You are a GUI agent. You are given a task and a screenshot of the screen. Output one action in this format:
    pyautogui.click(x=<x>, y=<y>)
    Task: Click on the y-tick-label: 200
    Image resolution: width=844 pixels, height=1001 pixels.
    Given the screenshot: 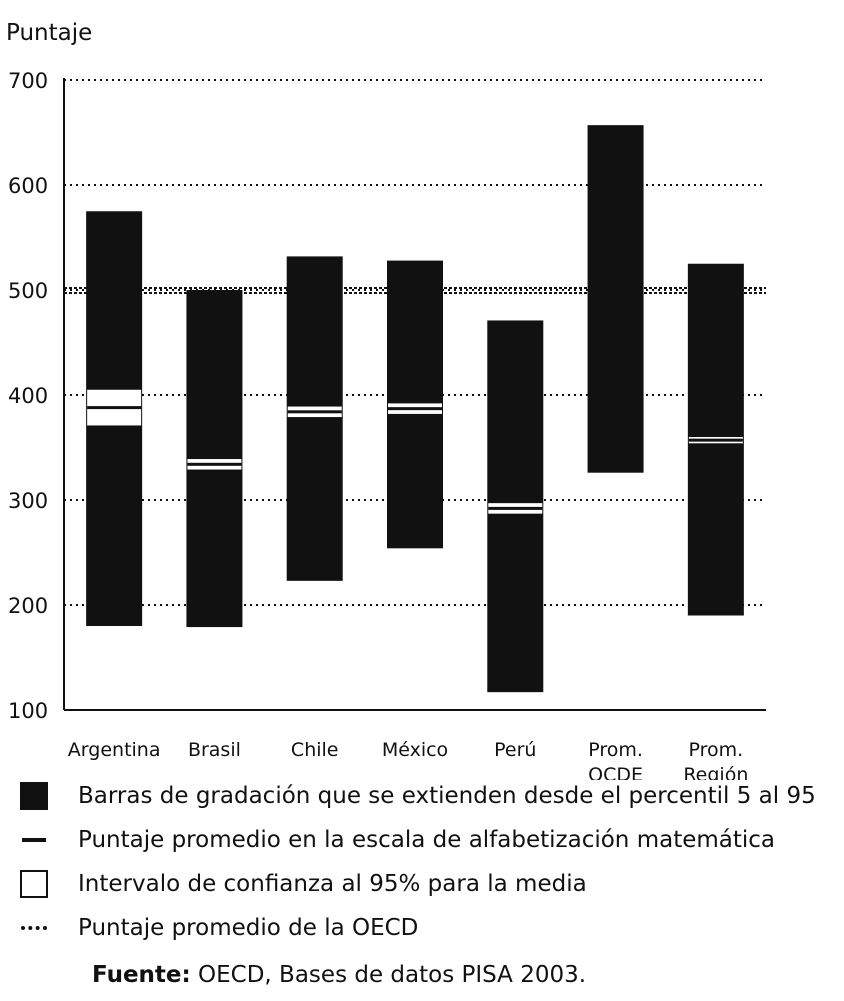 What is the action you would take?
    pyautogui.click(x=28, y=606)
    